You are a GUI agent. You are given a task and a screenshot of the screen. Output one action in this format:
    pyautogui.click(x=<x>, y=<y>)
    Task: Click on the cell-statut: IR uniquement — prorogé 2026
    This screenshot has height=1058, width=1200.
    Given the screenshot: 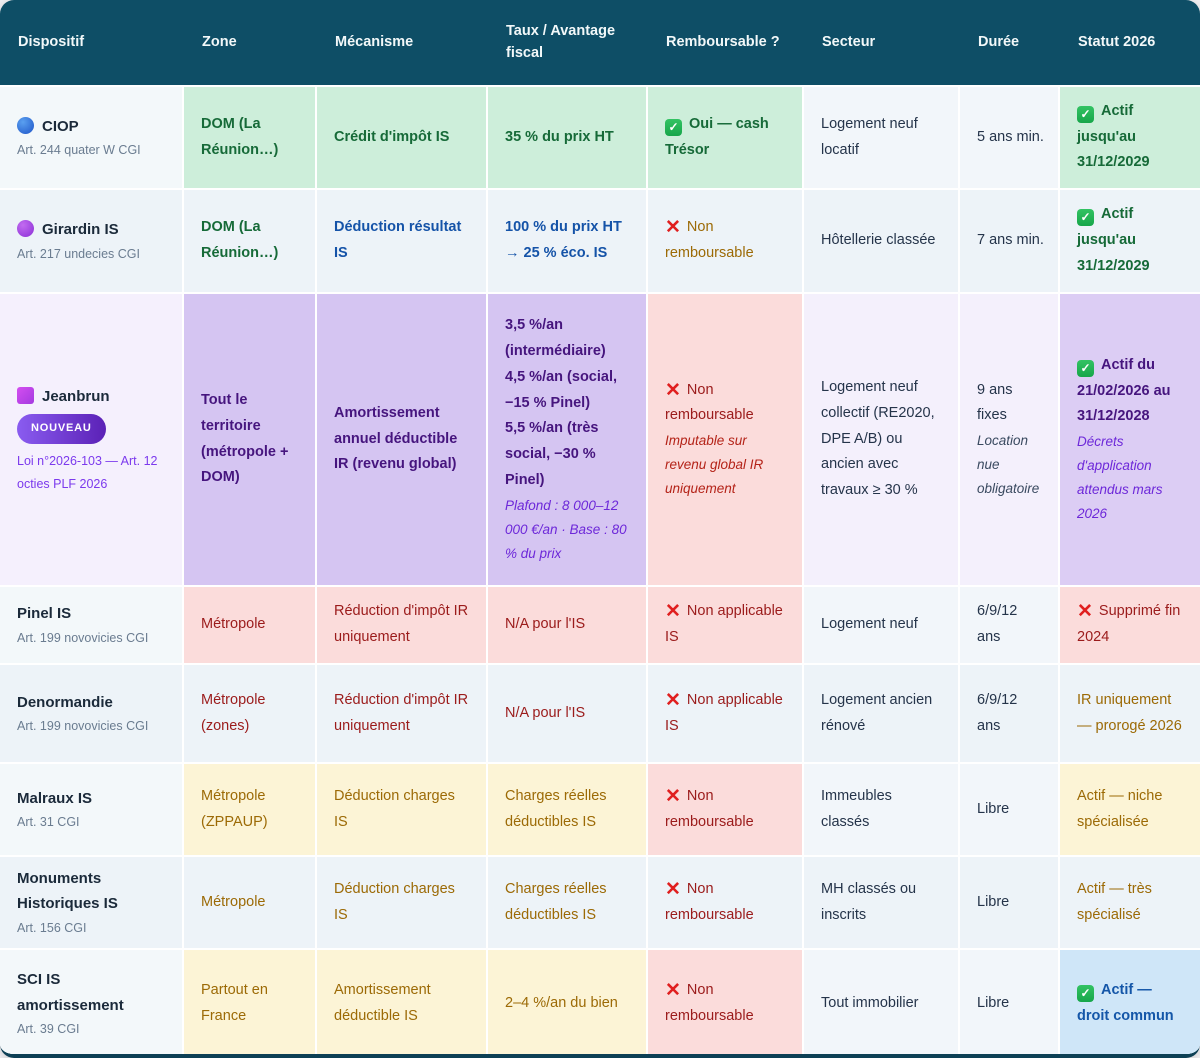 What is the action you would take?
    pyautogui.click(x=1130, y=713)
    